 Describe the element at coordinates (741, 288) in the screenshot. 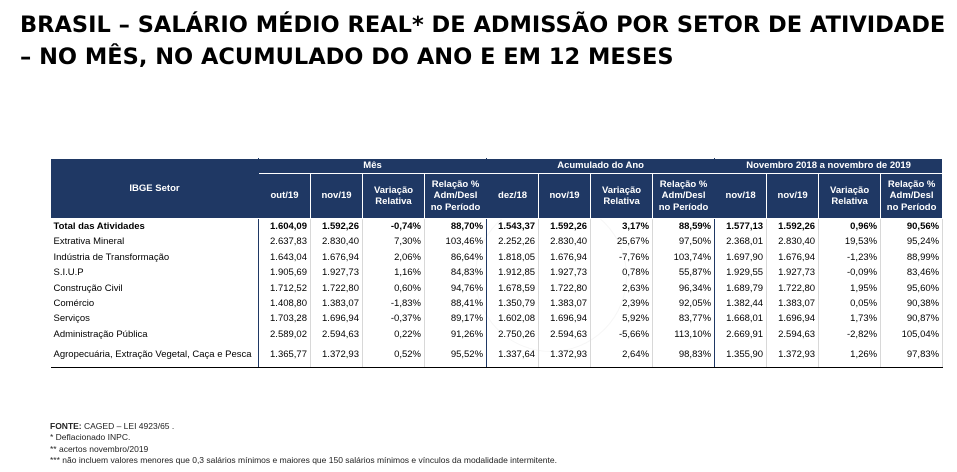

I see `row-value: 1.689,79` at that location.